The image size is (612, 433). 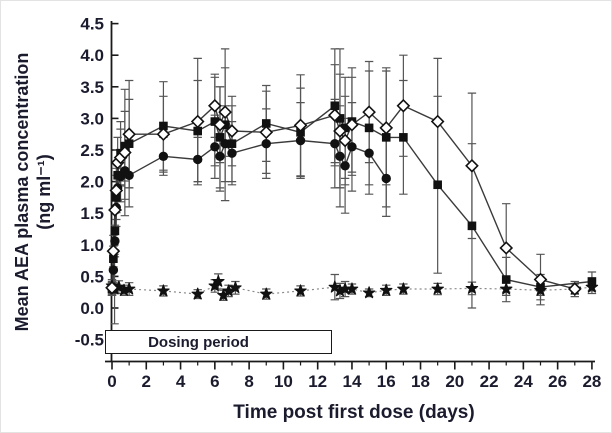 What do you see at coordinates (89, 340) in the screenshot?
I see `y-tick-label: -0.5` at bounding box center [89, 340].